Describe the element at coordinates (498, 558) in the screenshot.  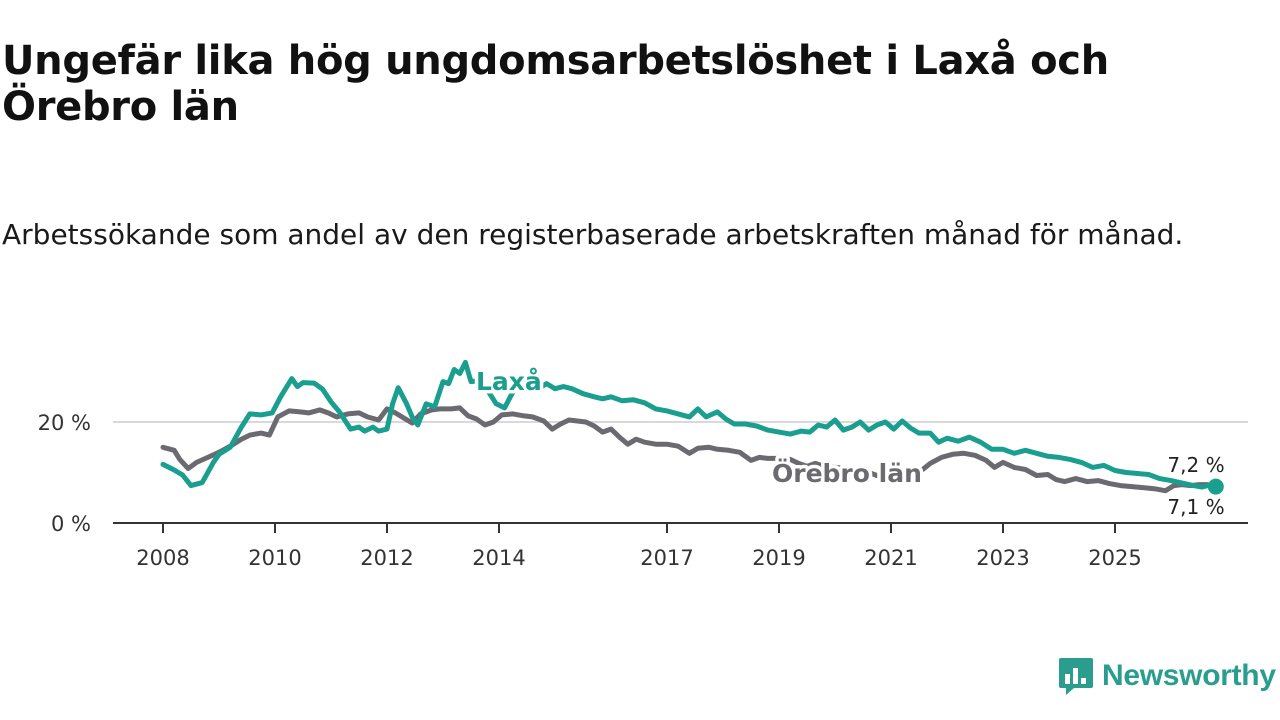
I see `x-tick-label: 2014` at that location.